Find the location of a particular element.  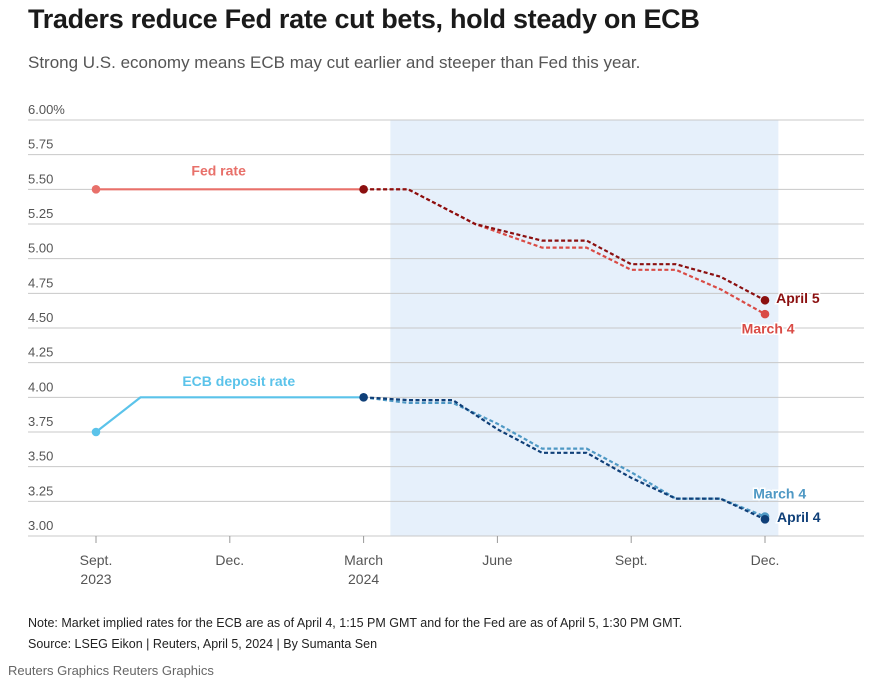

y-tick-label: 4.50 is located at coordinates (40, 317).